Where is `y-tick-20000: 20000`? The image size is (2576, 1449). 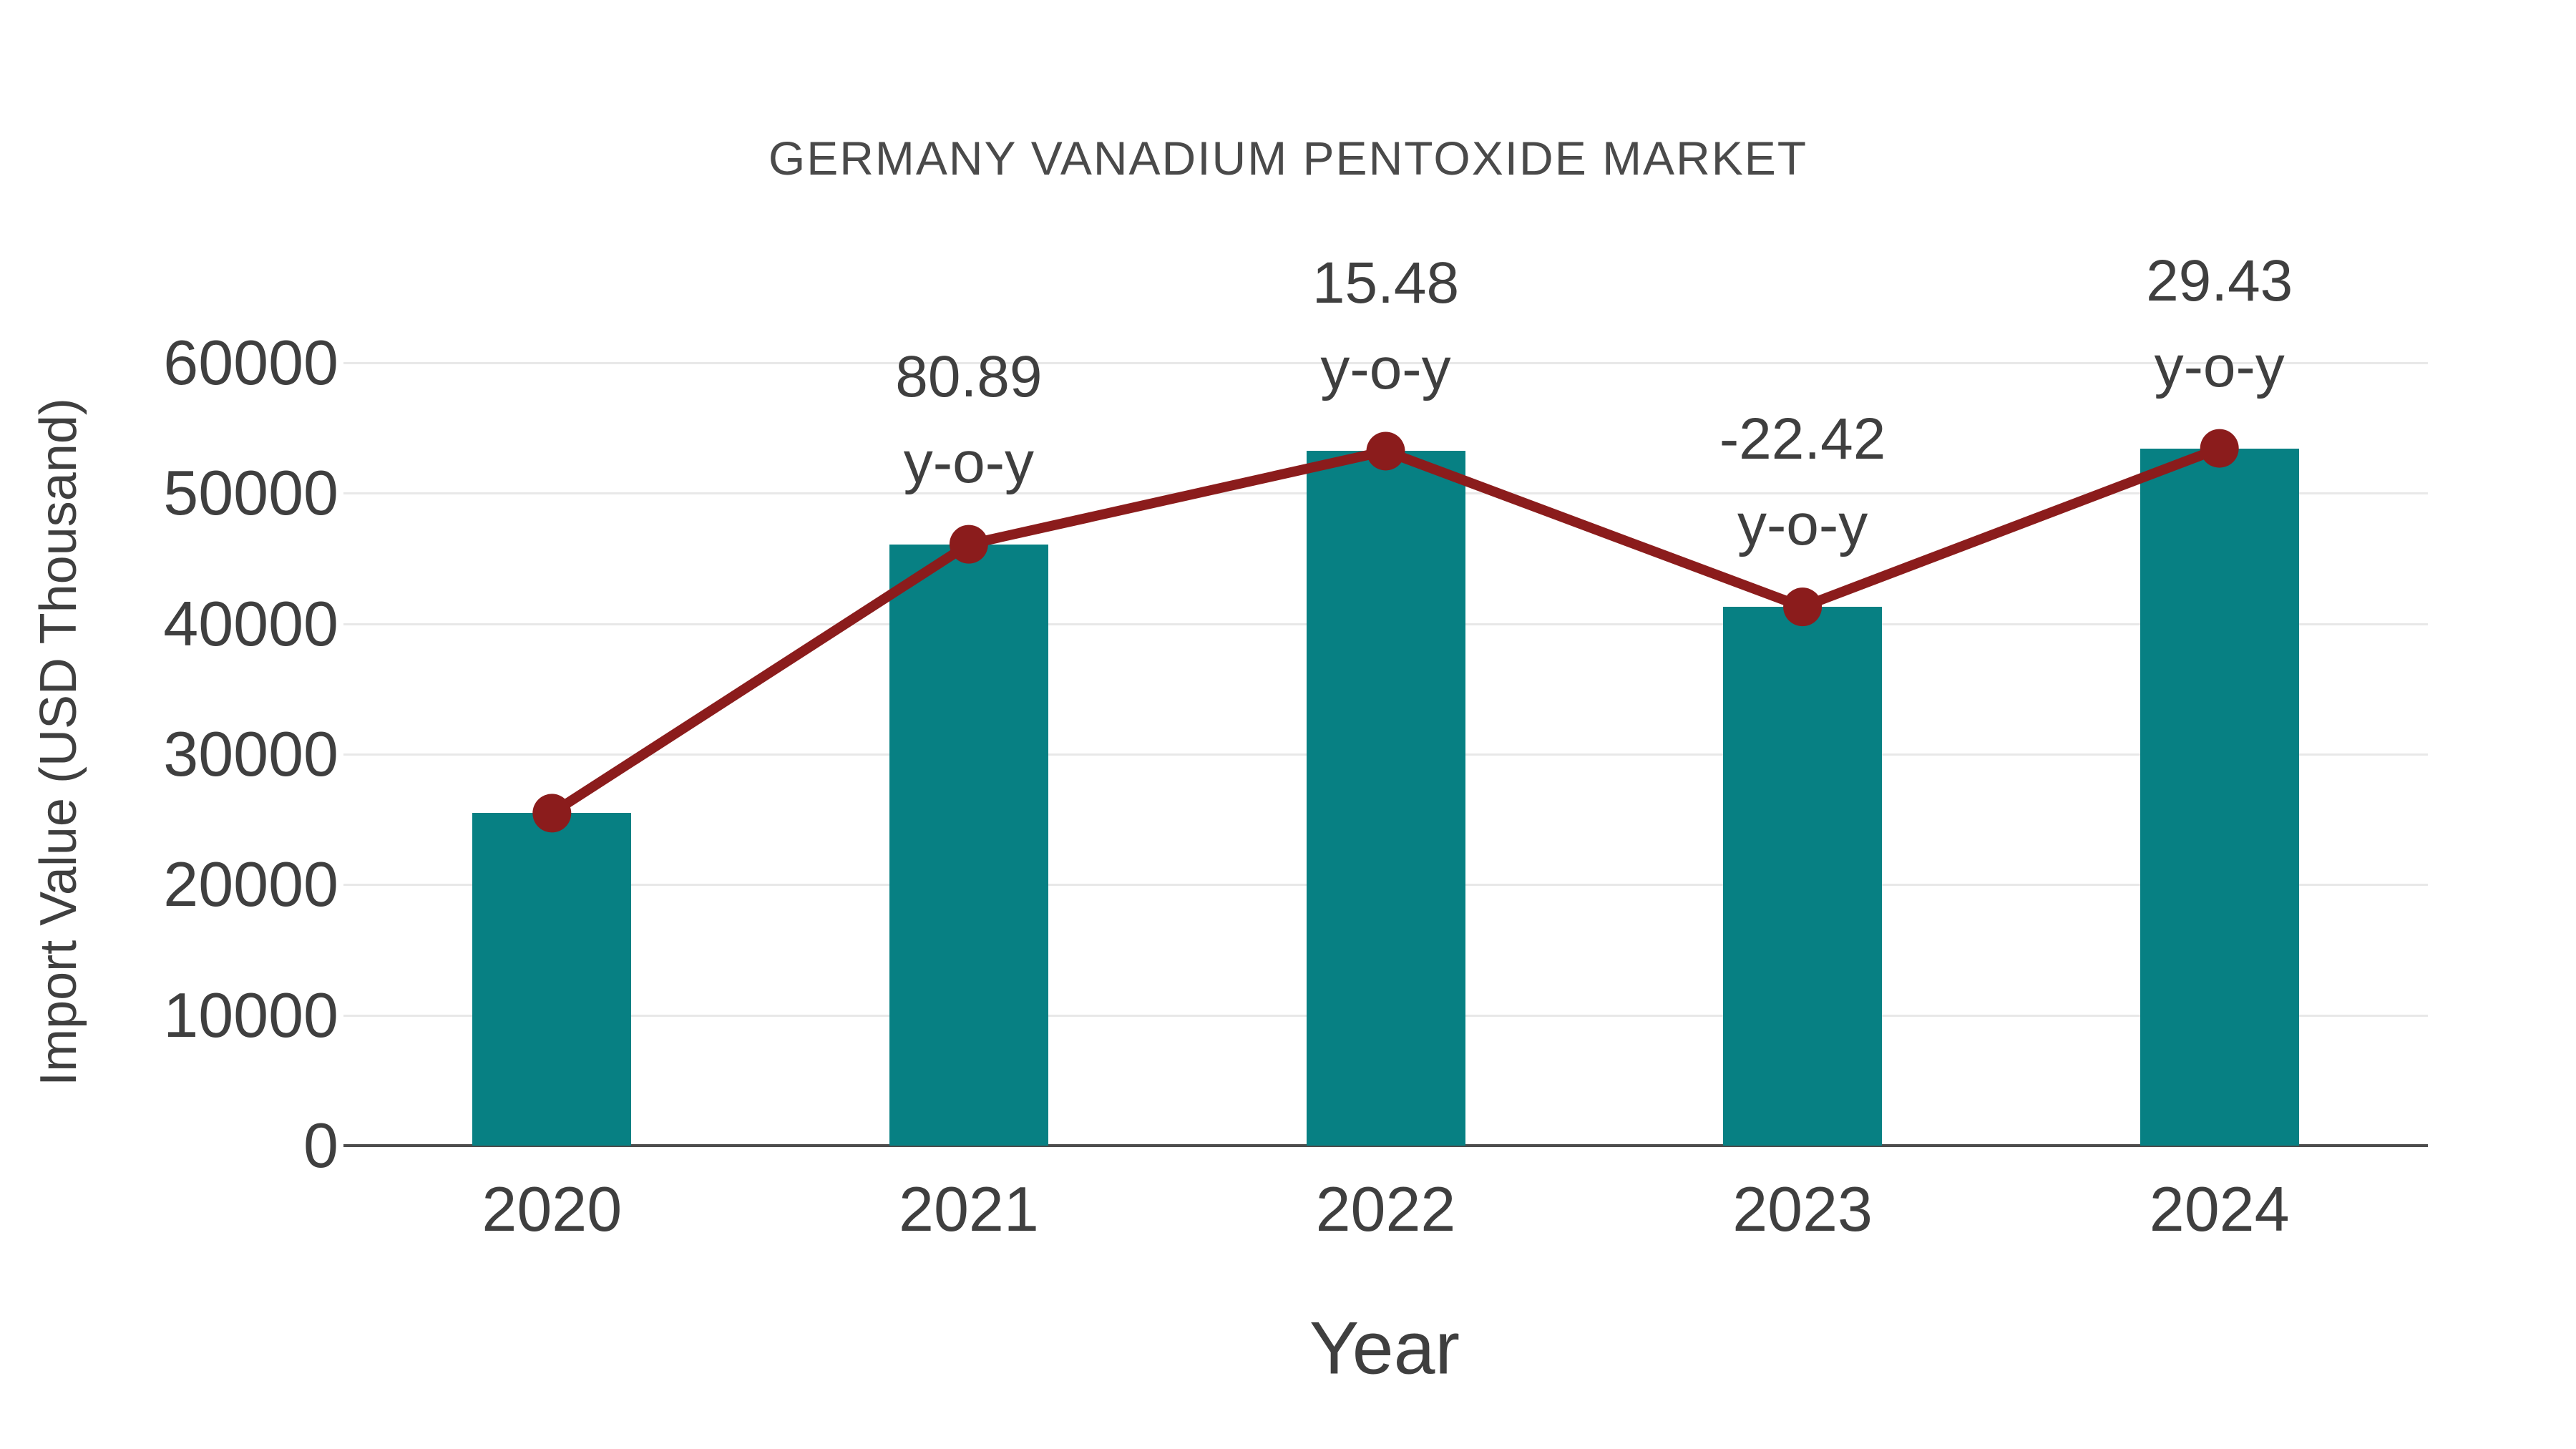 y-tick-20000: 20000 is located at coordinates (250, 884).